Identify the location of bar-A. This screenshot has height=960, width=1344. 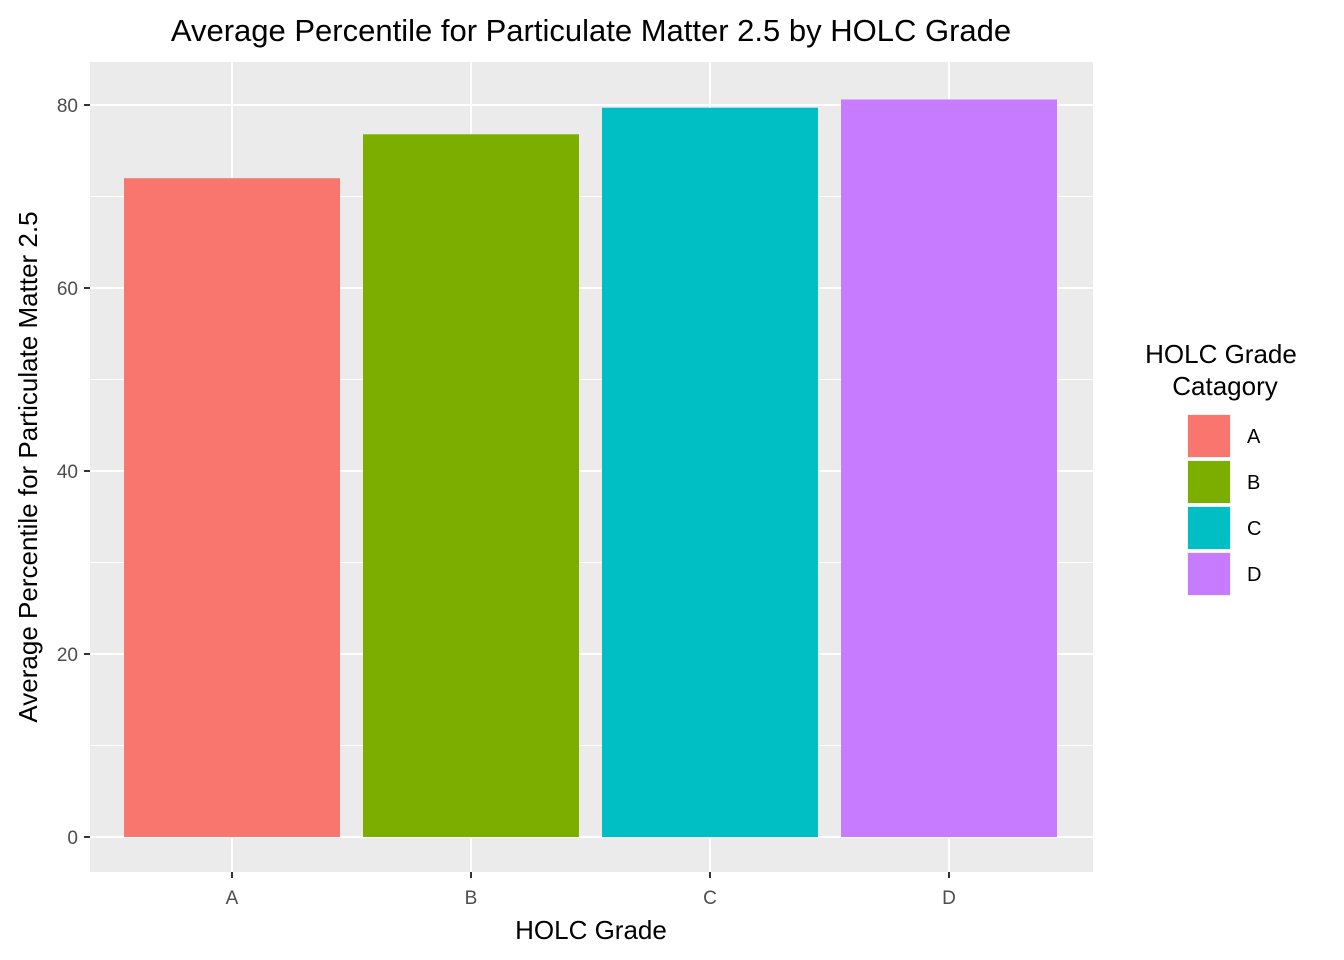
(232, 507).